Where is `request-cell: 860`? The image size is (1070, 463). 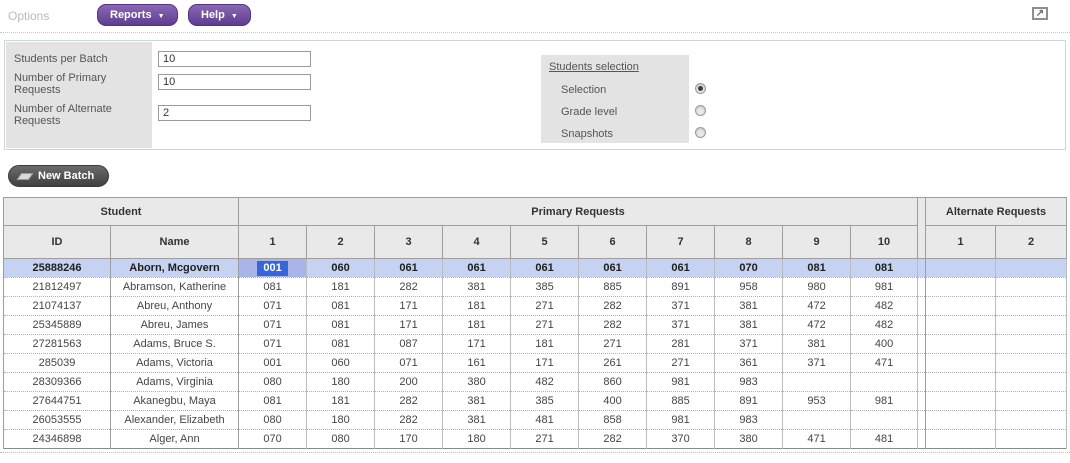 request-cell: 860 is located at coordinates (613, 382).